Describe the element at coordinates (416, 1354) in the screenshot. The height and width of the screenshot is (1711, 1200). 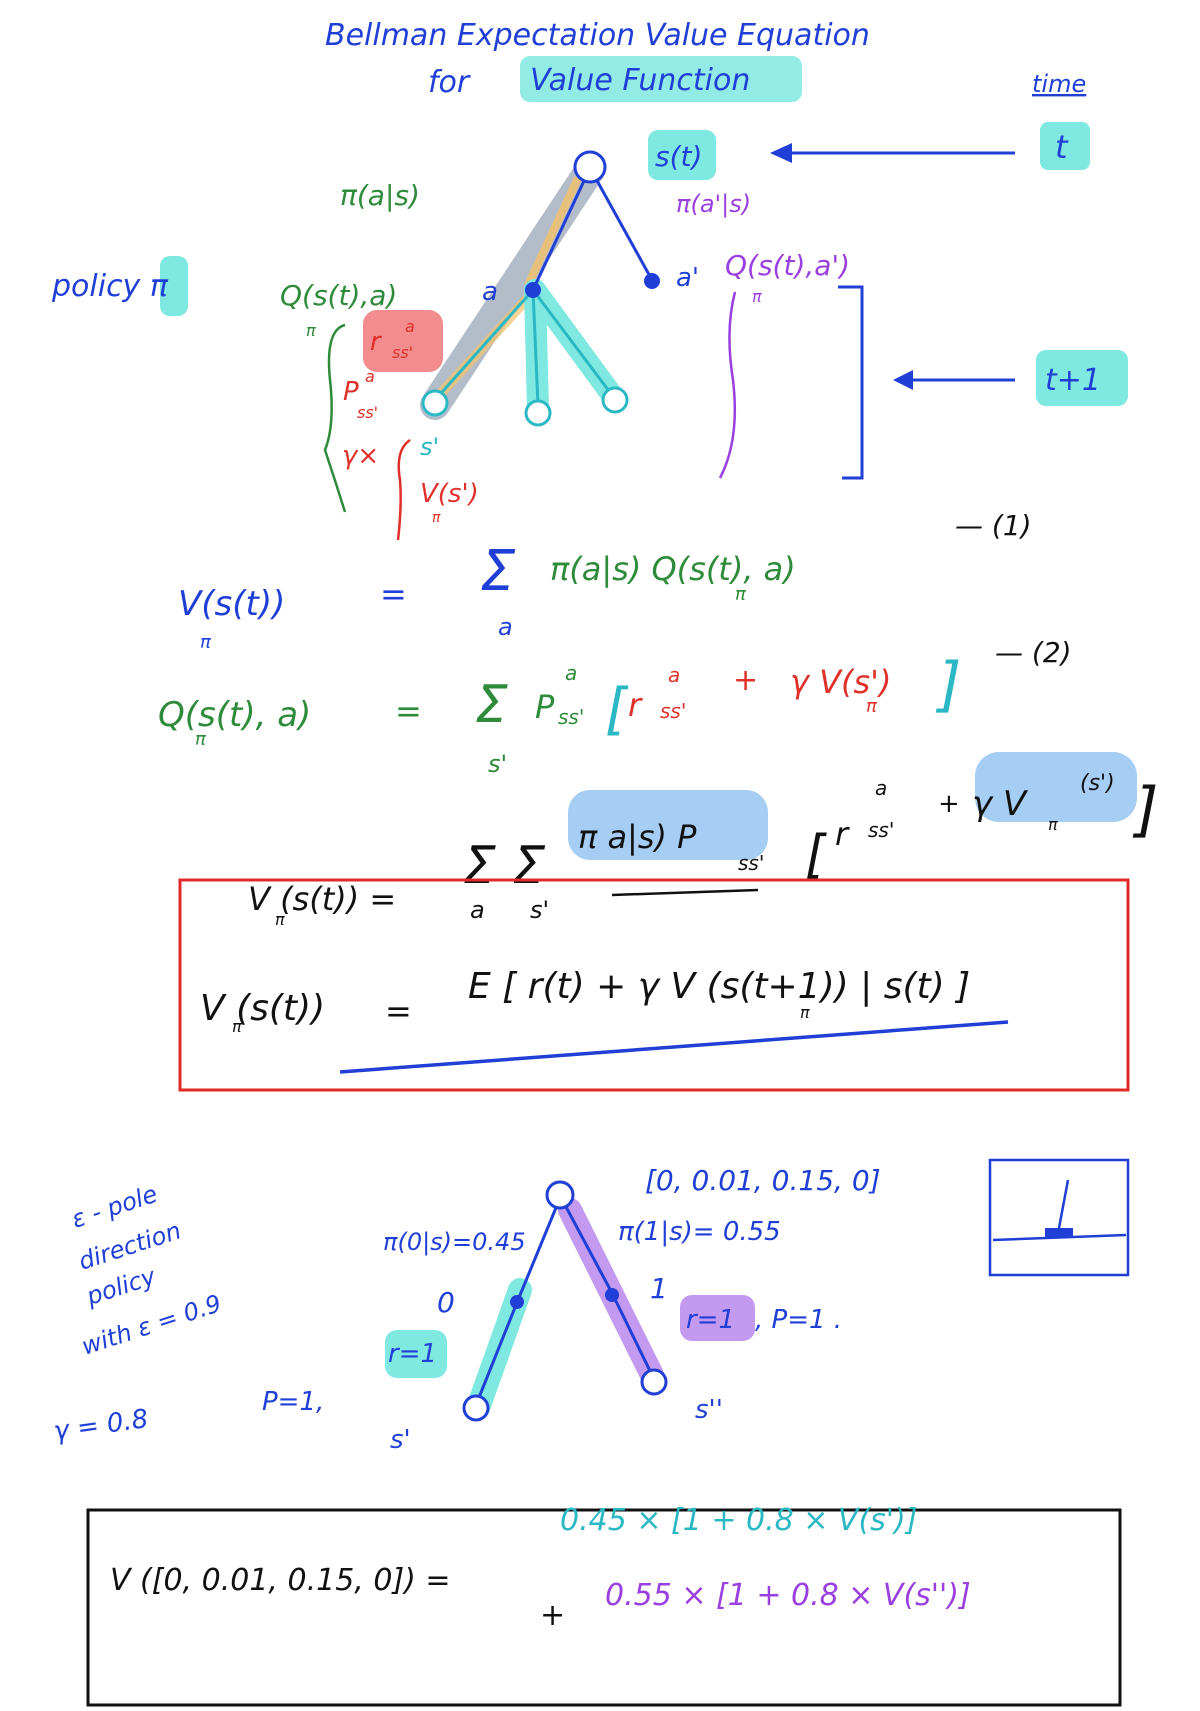
I see `ex-r-left-highlight` at that location.